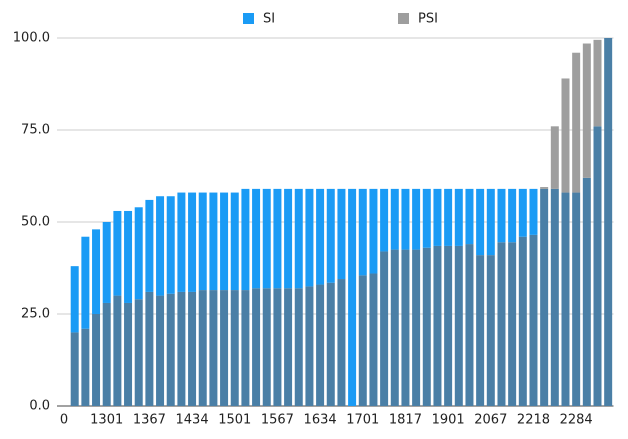 The image size is (628, 439). Describe the element at coordinates (35, 314) in the screenshot. I see `y-tick-label: 25.0` at that location.